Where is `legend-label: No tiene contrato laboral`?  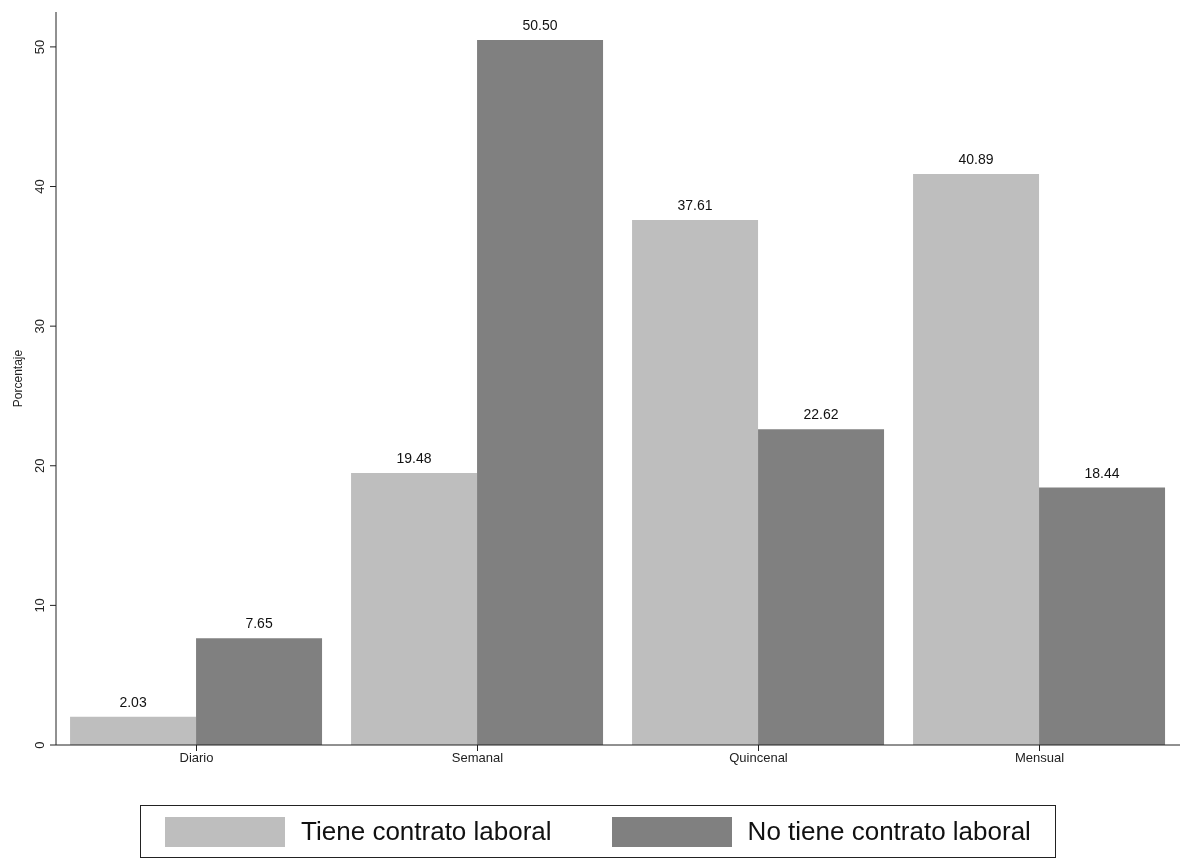
legend-label: No tiene contrato laboral is located at coordinates (889, 831).